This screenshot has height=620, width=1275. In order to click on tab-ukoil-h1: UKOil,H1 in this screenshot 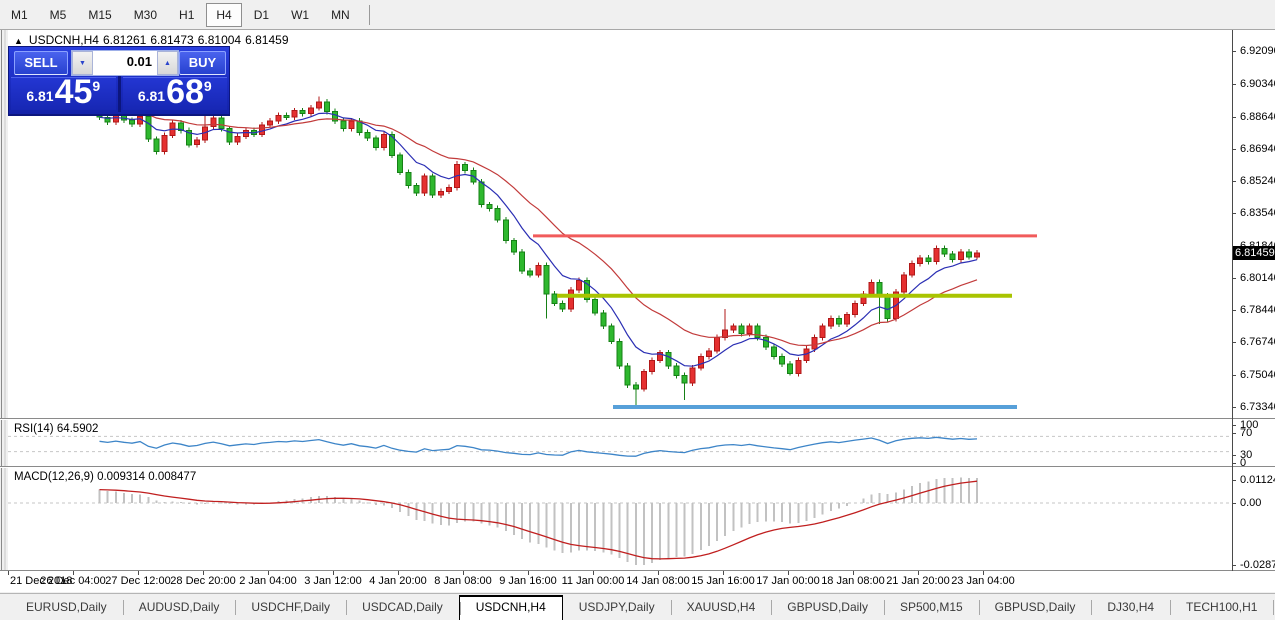, I will do `click(1274, 607)`.